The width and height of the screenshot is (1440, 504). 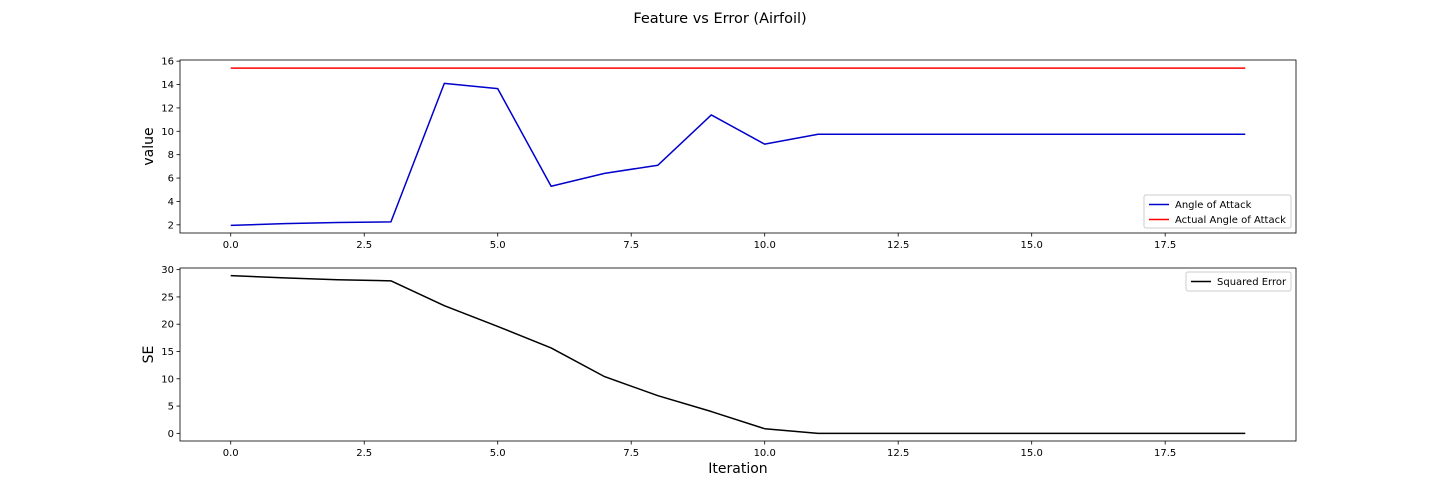 What do you see at coordinates (1213, 205) in the screenshot?
I see `legend-entry: Angle of Attack` at bounding box center [1213, 205].